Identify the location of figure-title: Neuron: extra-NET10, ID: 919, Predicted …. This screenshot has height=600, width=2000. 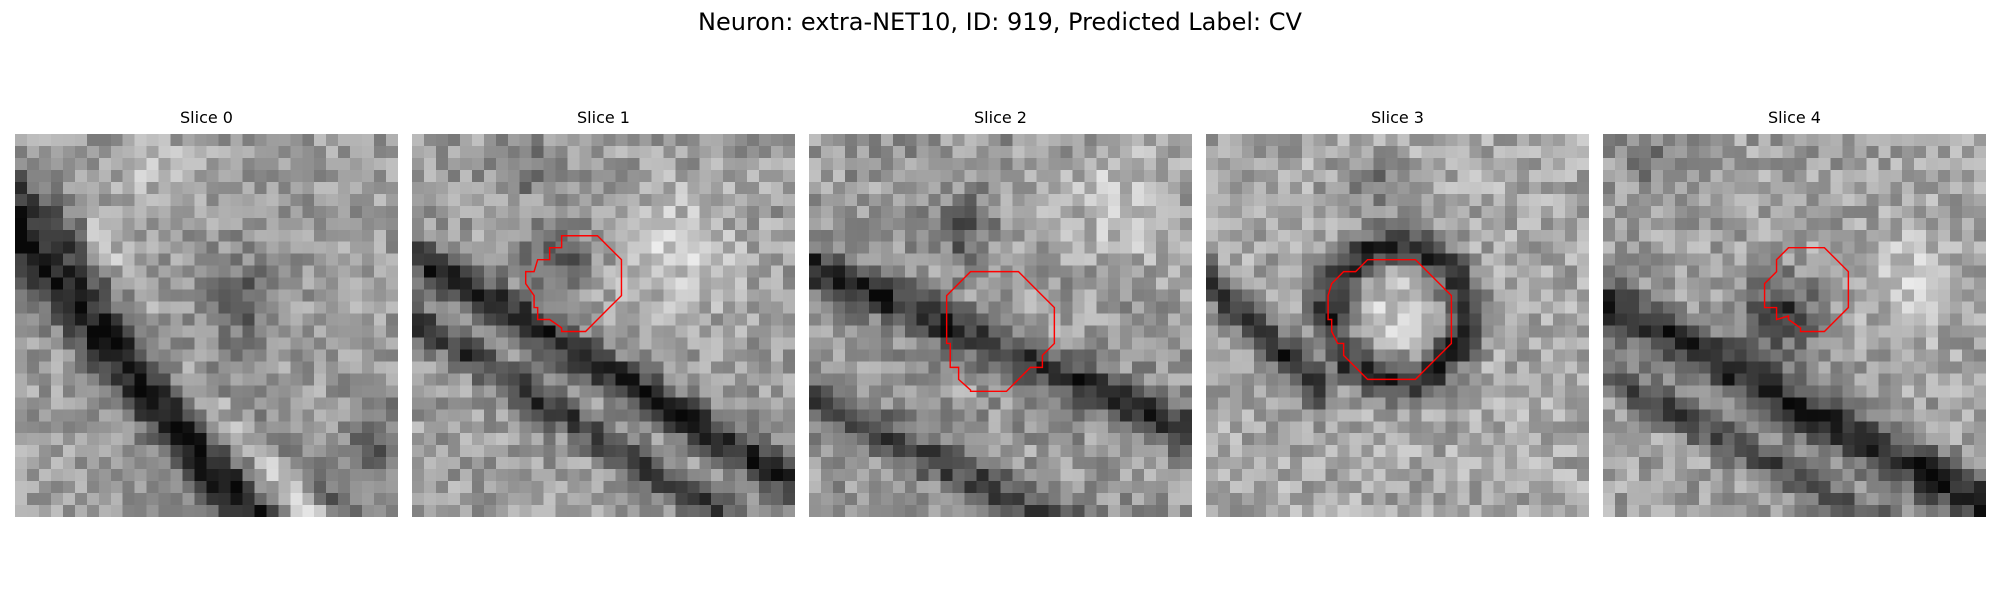
(1000, 22).